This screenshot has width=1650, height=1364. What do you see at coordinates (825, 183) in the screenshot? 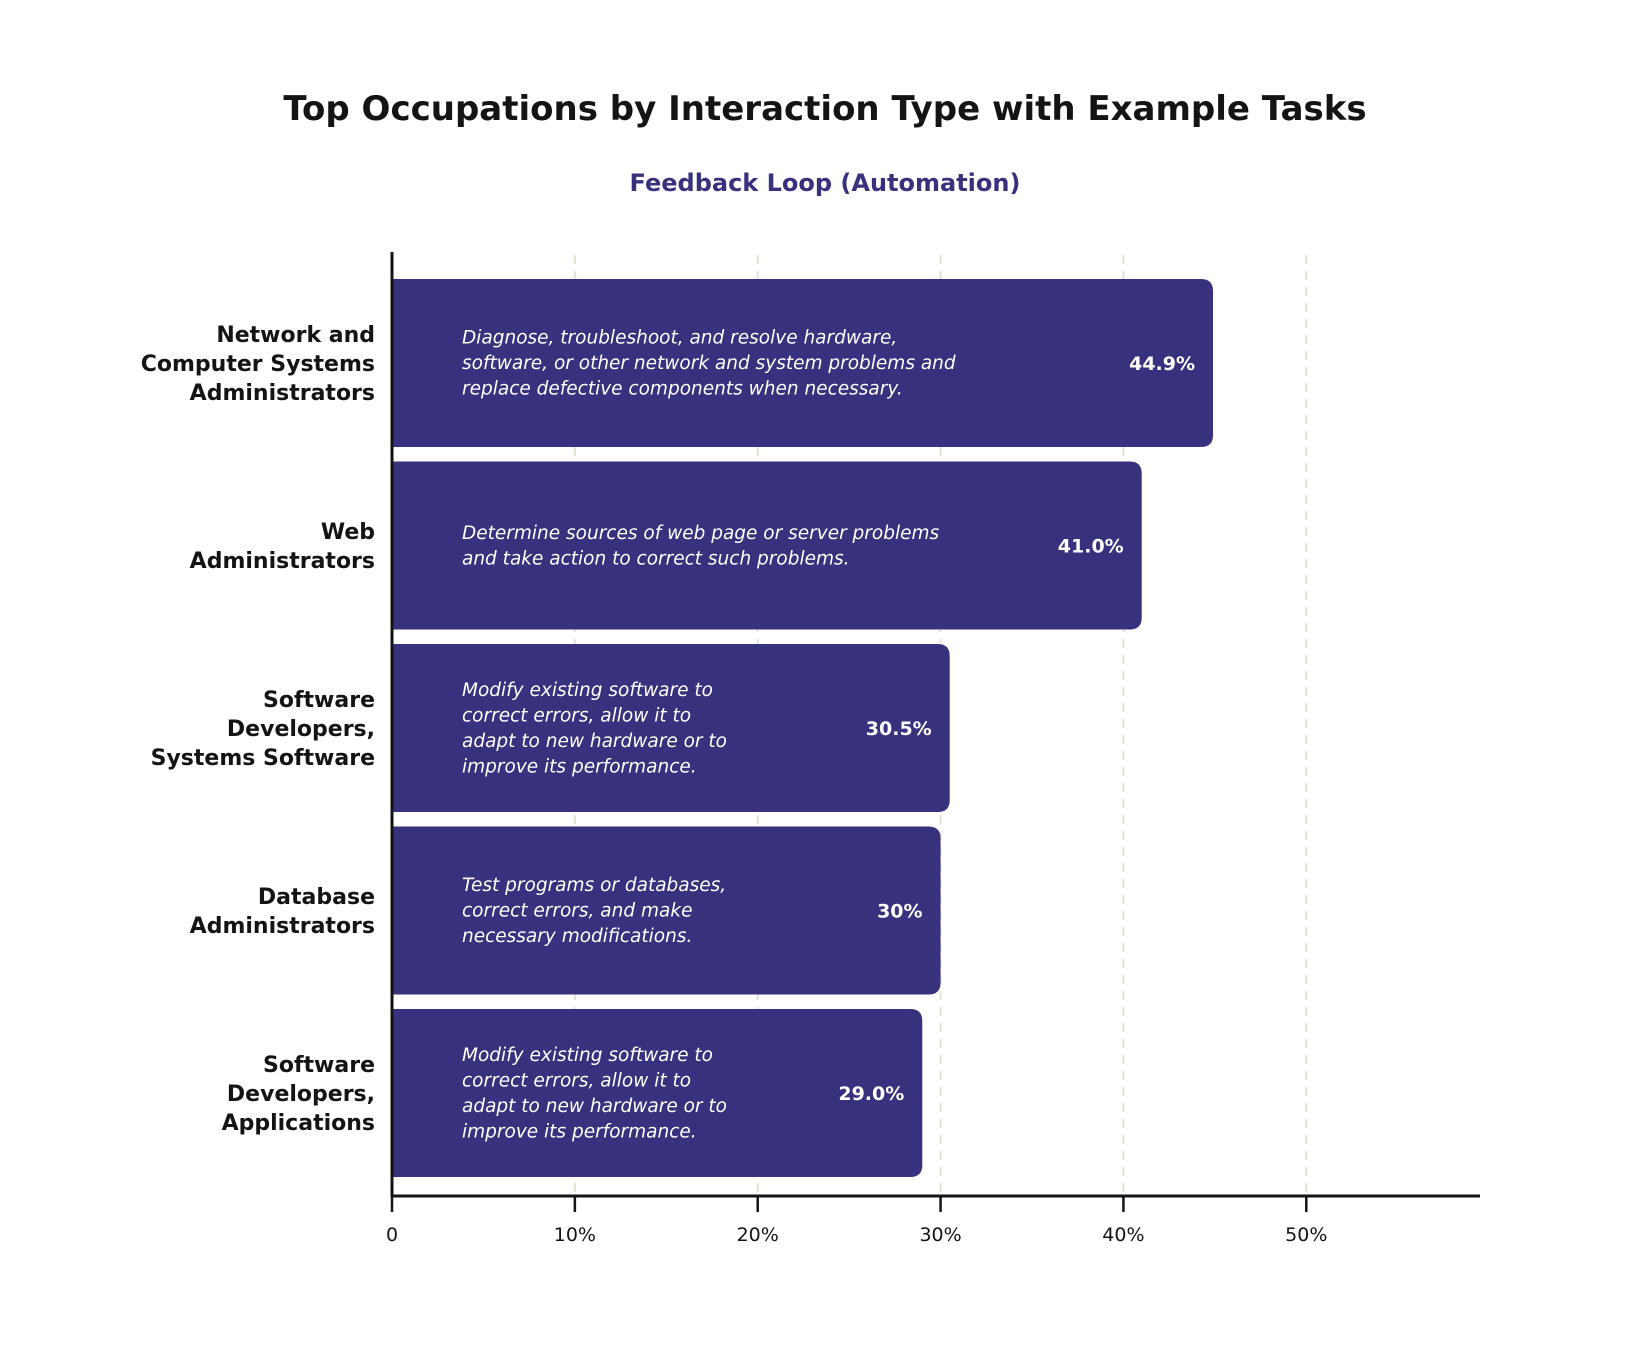
I see `chart-subtitle: Feedback Loop (Automation)` at bounding box center [825, 183].